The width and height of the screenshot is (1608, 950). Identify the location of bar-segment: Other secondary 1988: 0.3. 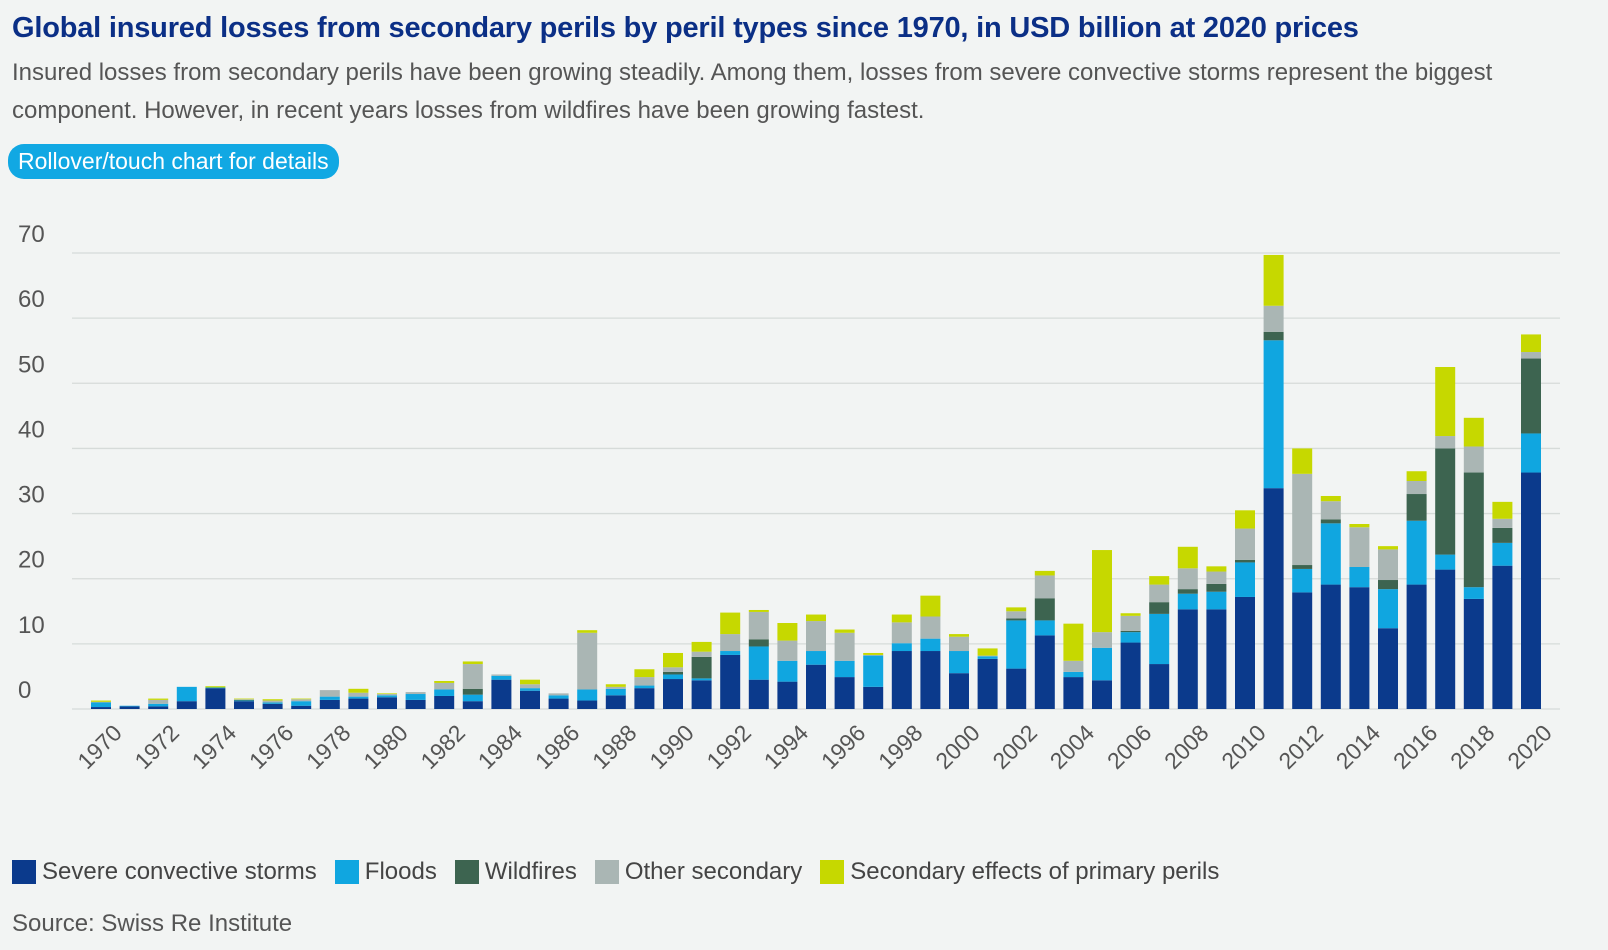
(615, 687).